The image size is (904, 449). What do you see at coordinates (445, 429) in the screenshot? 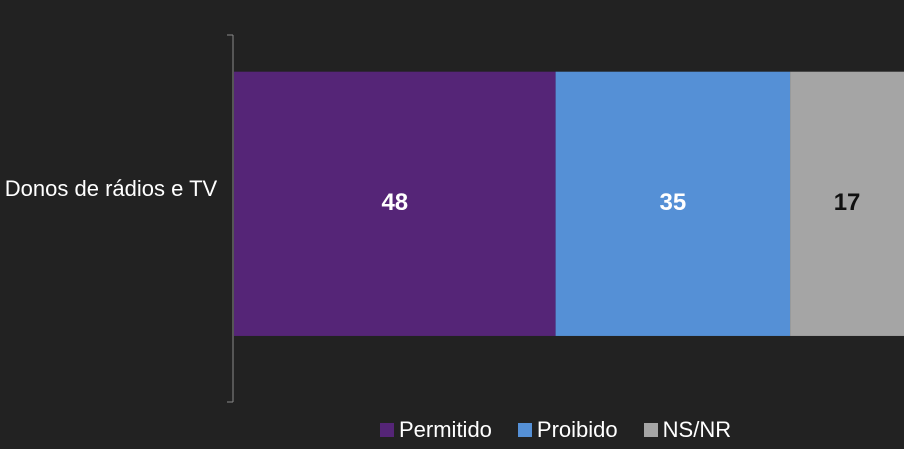
I see `legend-label: Permitido` at bounding box center [445, 429].